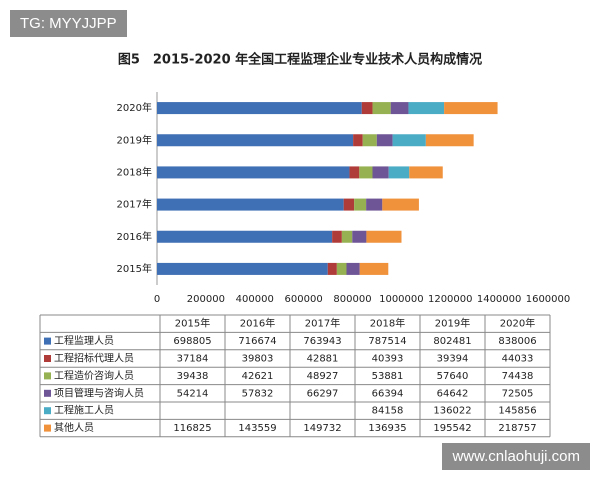 This screenshot has width=600, height=480. Describe the element at coordinates (499, 299) in the screenshot. I see `x-tick-label: 1400000` at that location.